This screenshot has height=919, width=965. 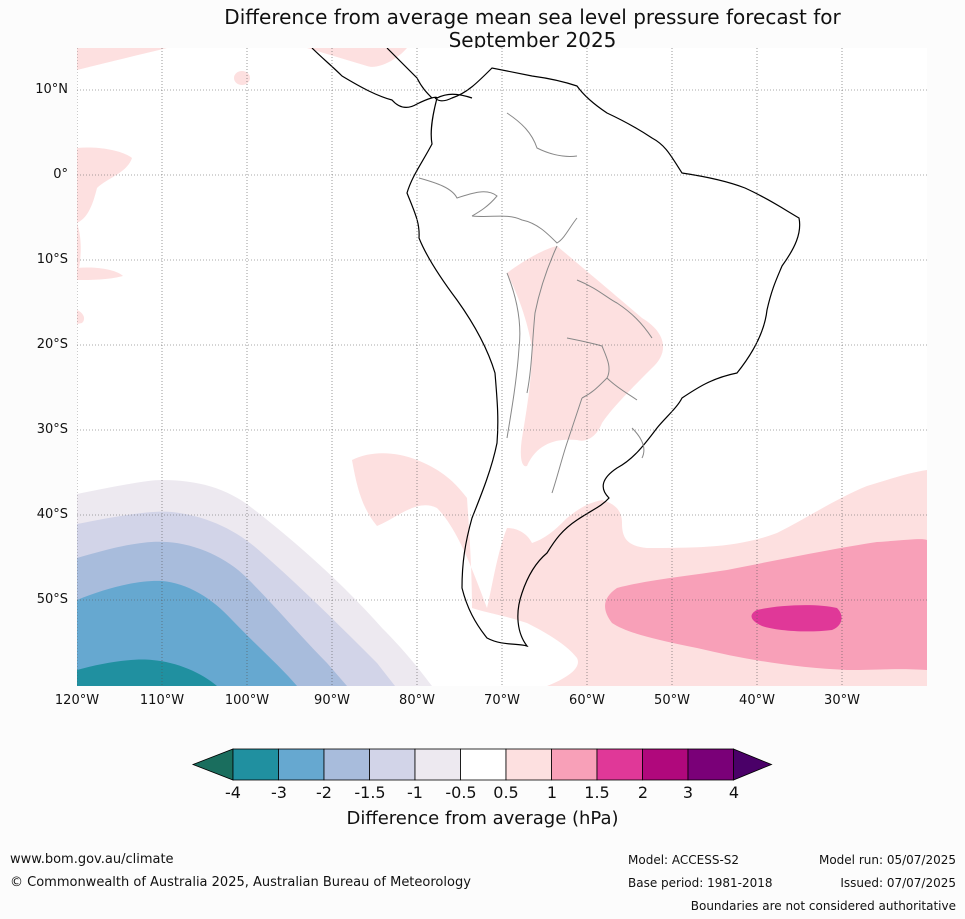 What do you see at coordinates (887, 860) in the screenshot?
I see `model-run: Model run: 05/07/2025` at bounding box center [887, 860].